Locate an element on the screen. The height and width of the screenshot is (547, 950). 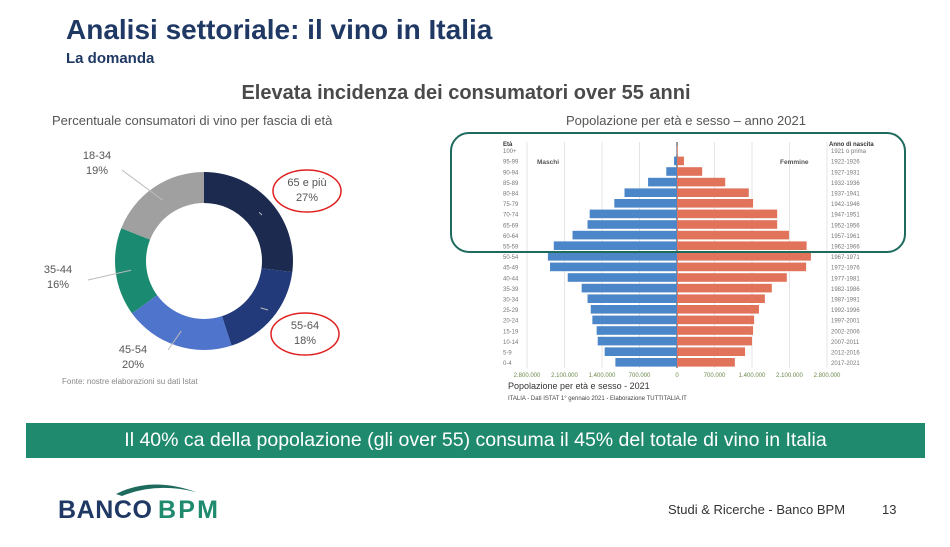
age-label: 75-79 is located at coordinates (511, 205).